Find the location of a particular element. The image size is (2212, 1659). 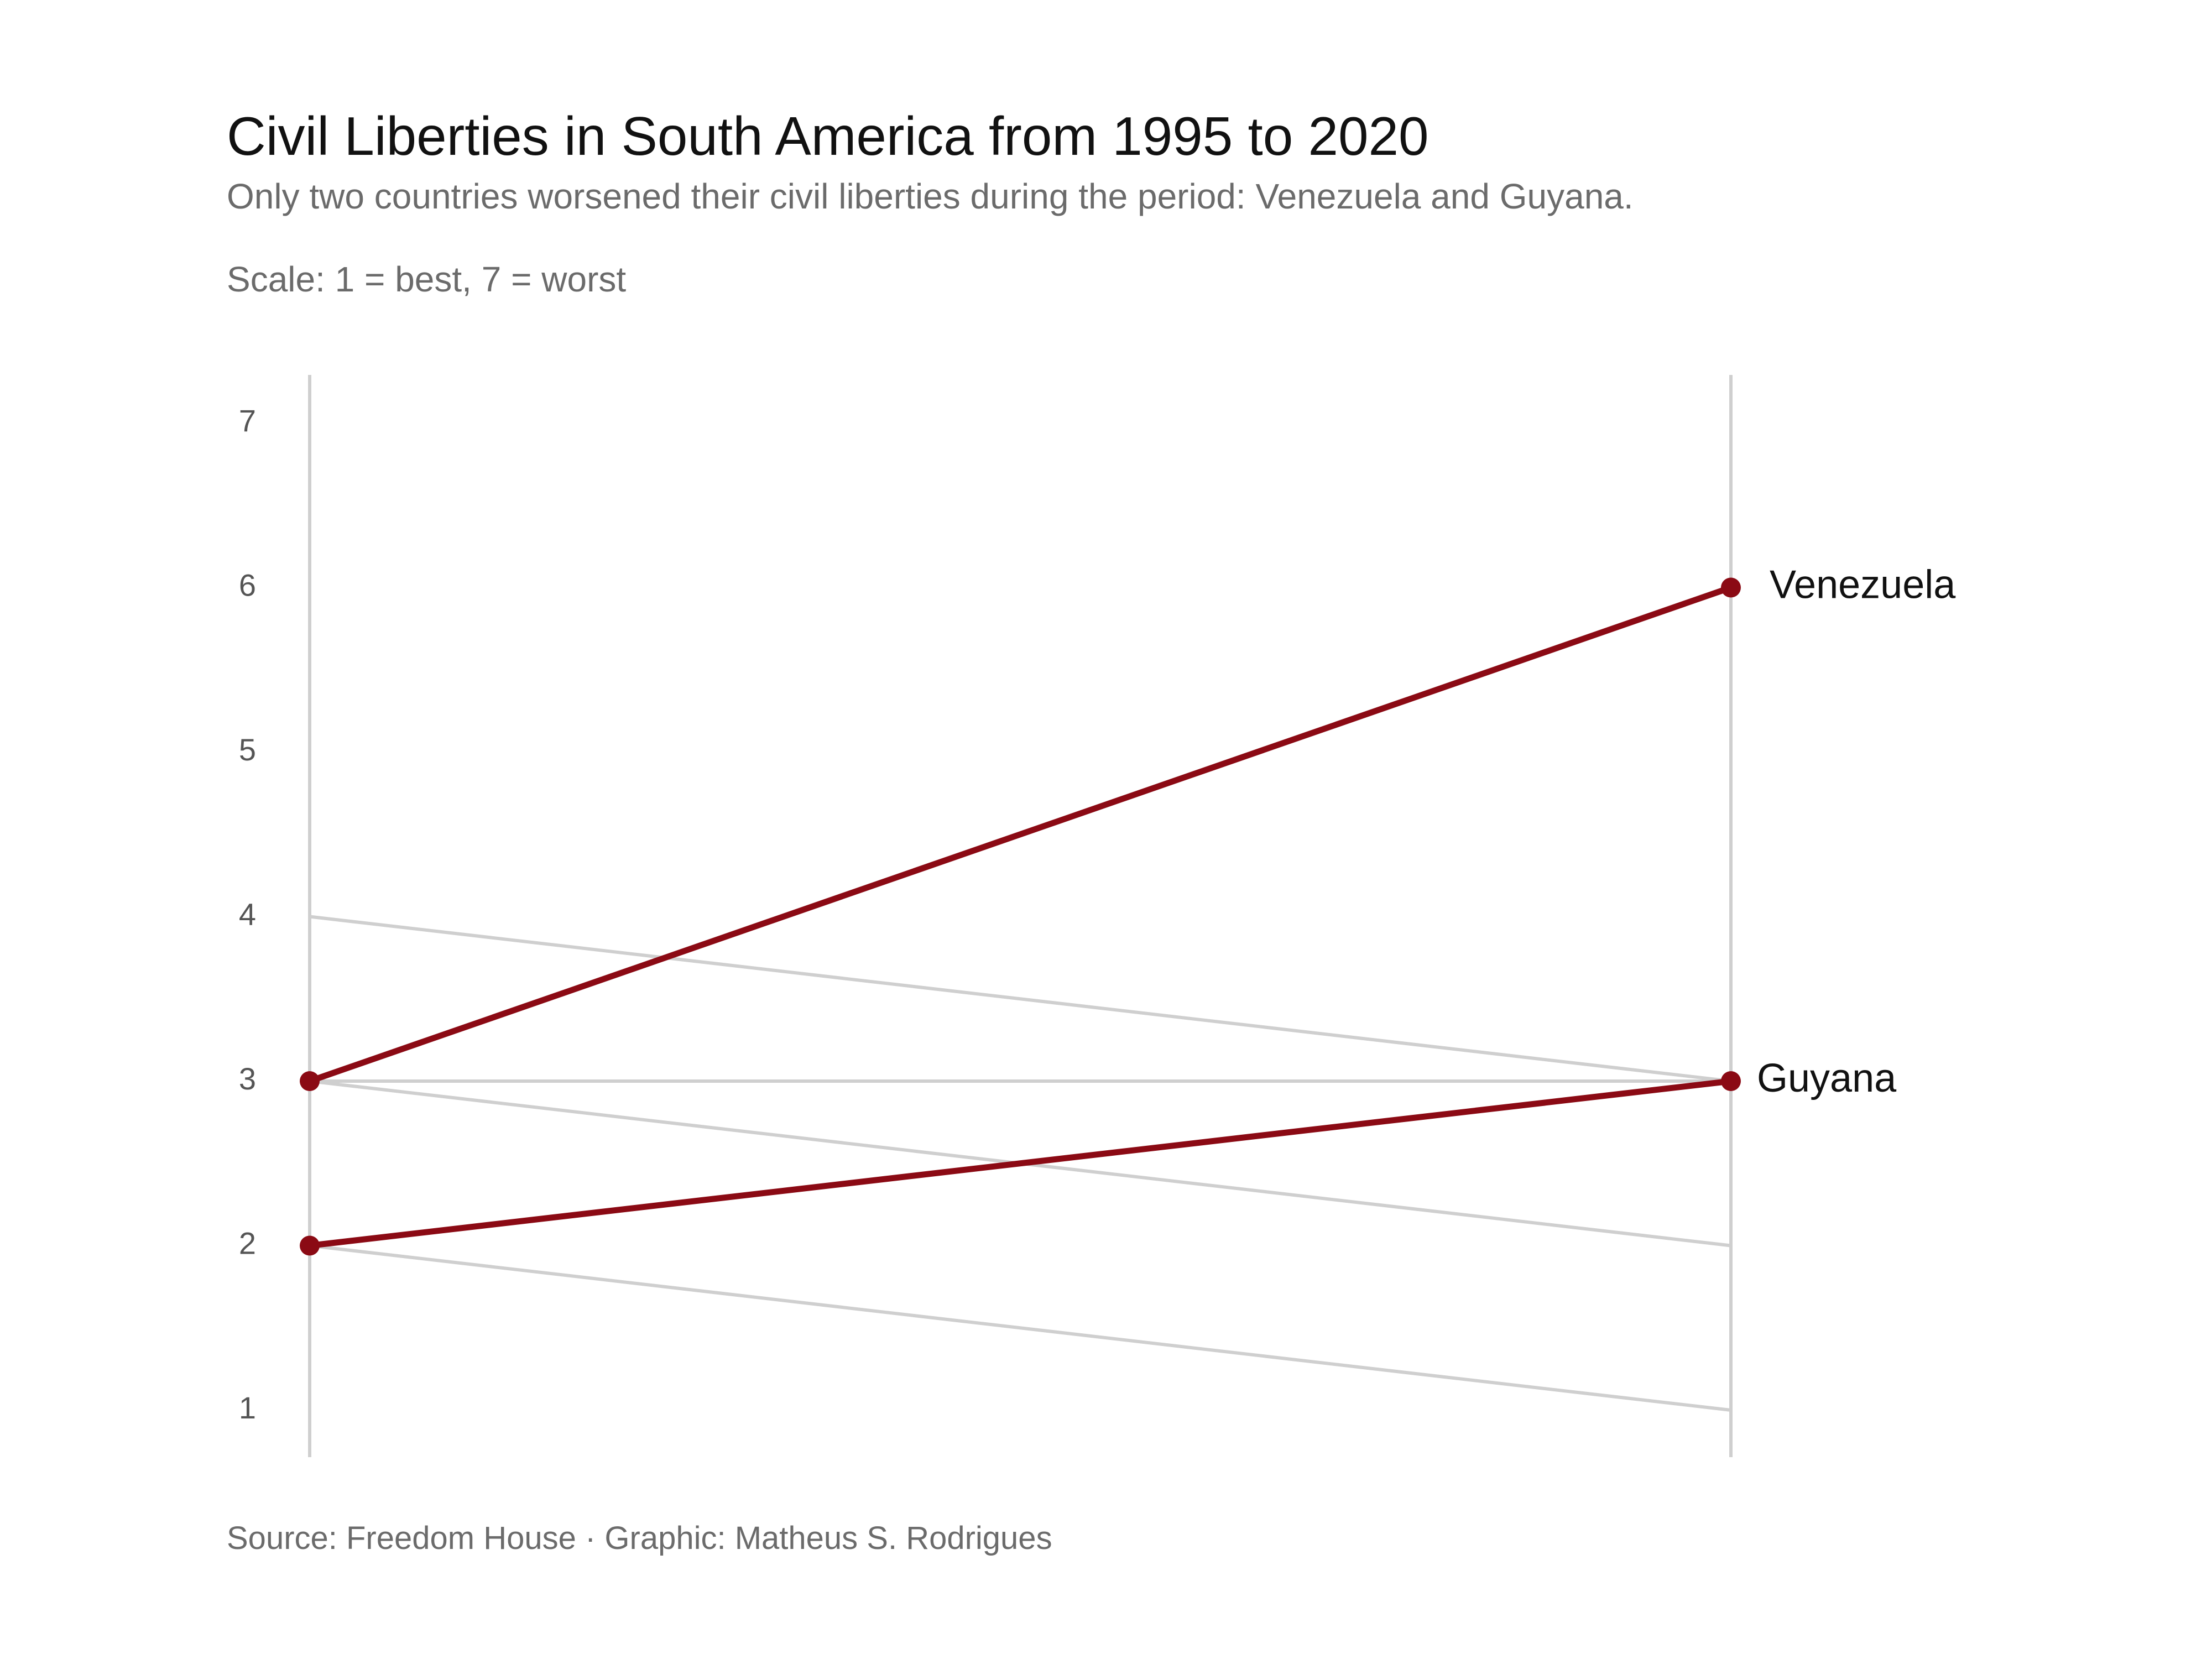

y-tick-label: 1 is located at coordinates (248, 1408).